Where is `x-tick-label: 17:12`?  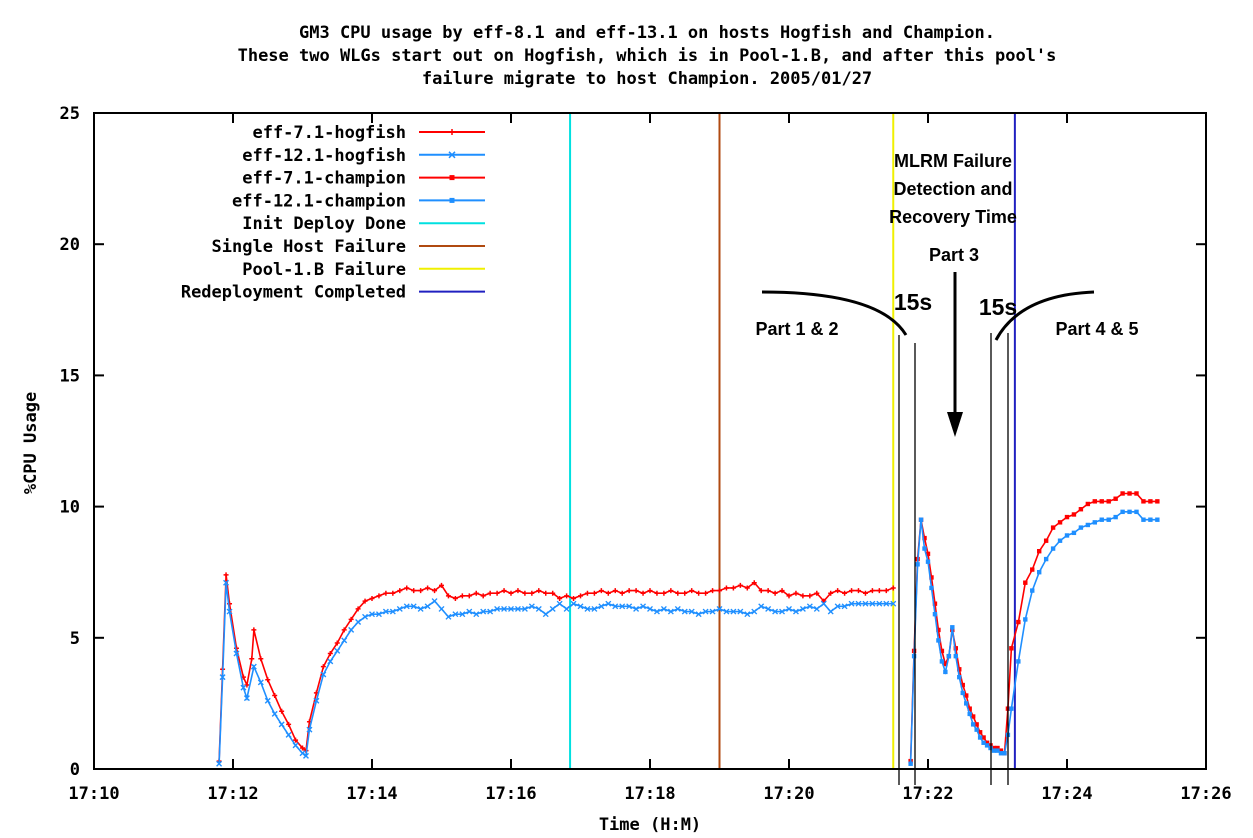
x-tick-label: 17:12 is located at coordinates (232, 794).